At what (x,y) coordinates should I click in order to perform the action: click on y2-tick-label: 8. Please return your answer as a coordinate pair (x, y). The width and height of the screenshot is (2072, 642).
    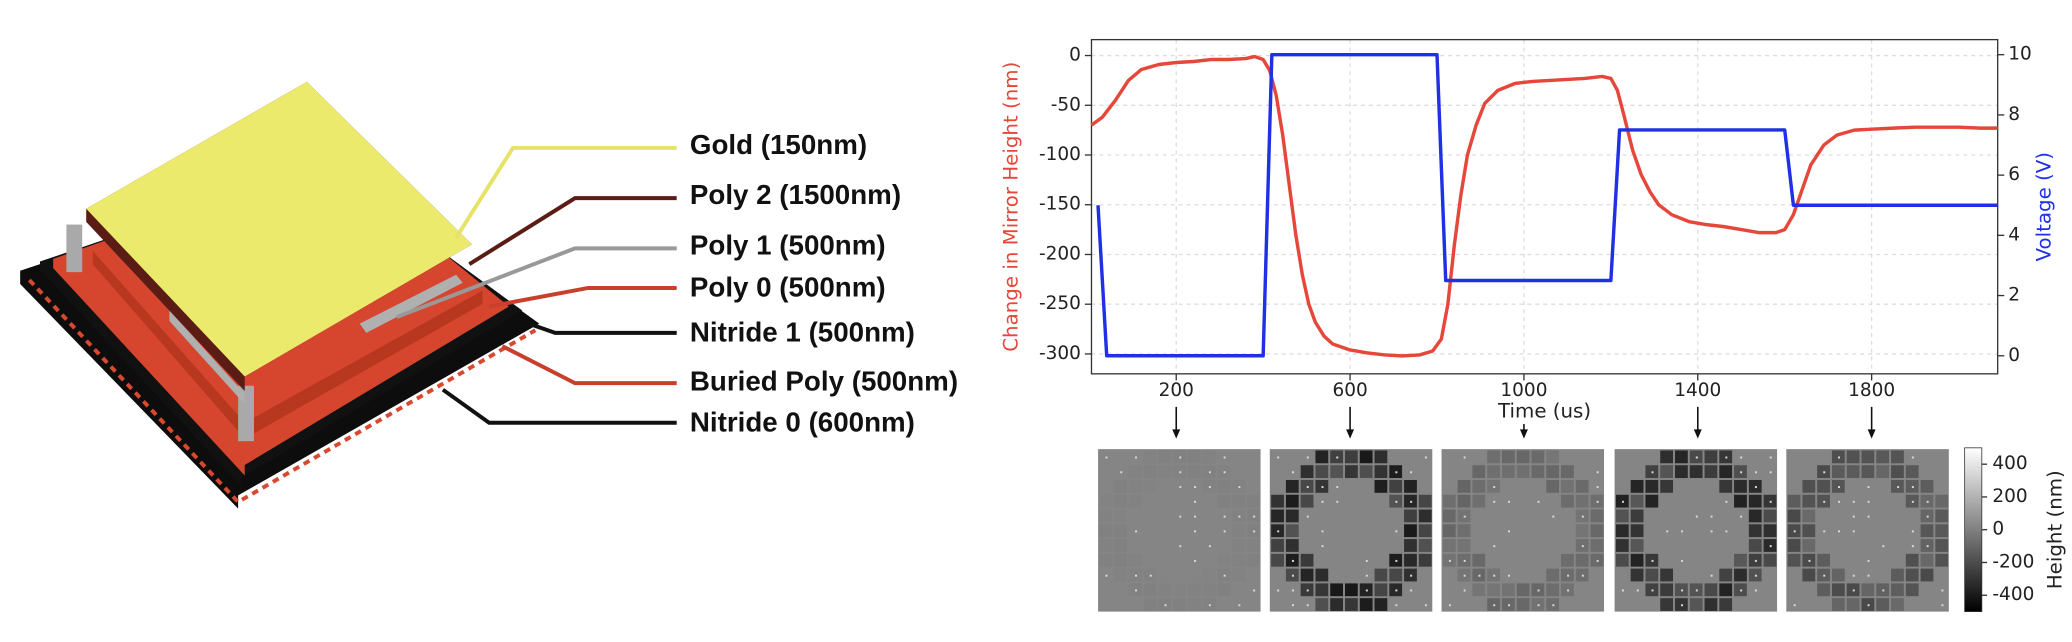
    Looking at the image, I should click on (2014, 114).